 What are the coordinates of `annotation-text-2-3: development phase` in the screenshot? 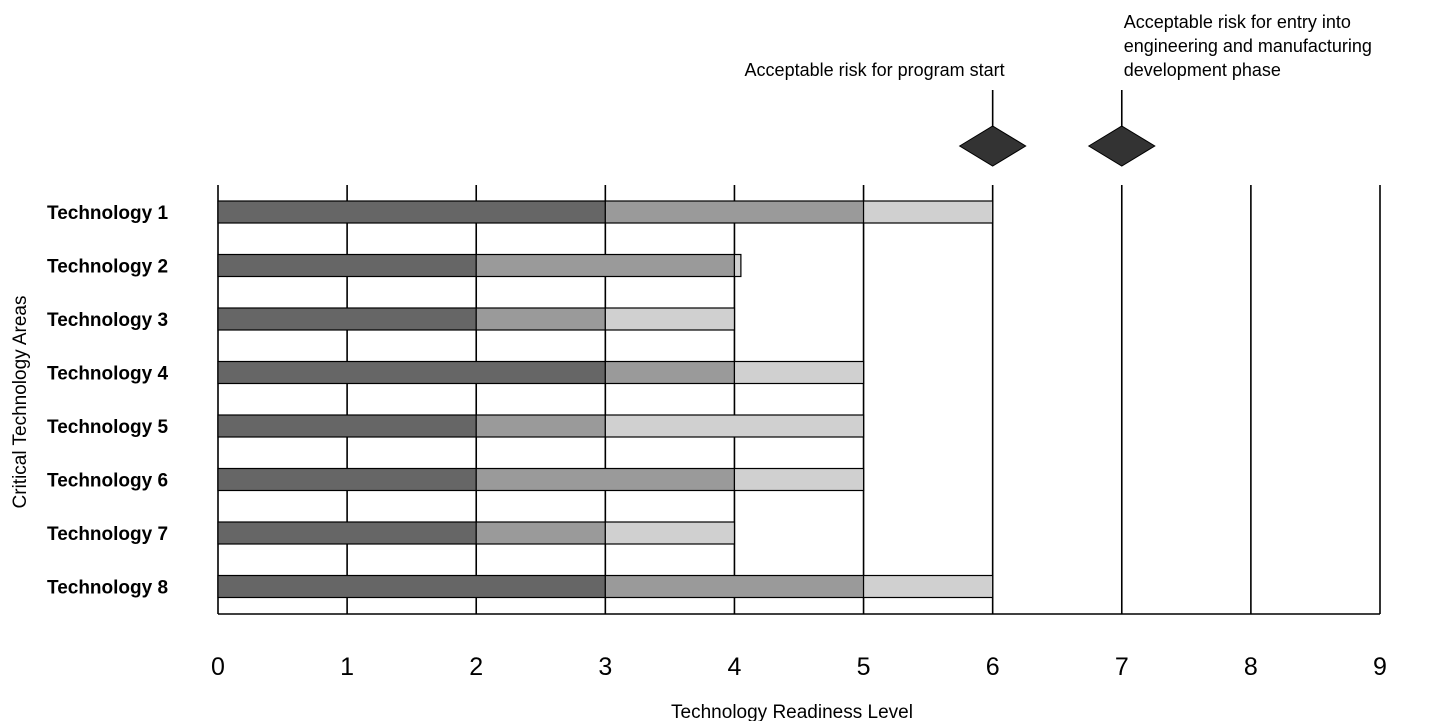 It's located at (1202, 70).